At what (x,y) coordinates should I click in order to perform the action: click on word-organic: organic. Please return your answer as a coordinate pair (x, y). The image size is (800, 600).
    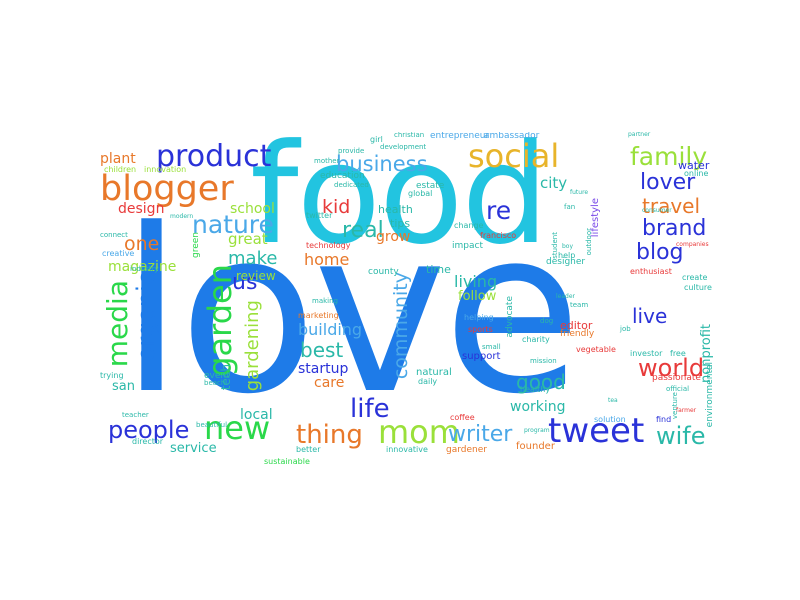
    Looking at the image, I should click on (146, 317).